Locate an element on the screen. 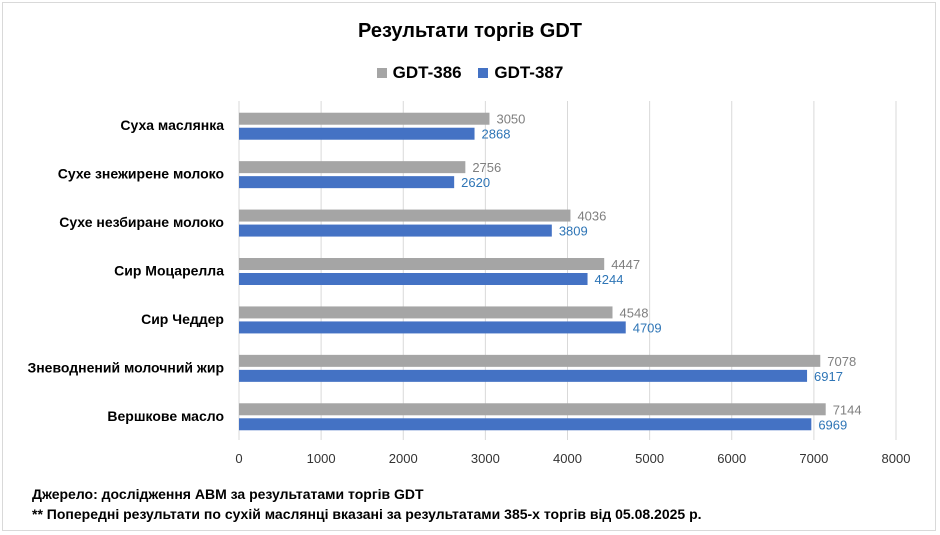 The image size is (940, 535). legend-label-series-1: GDT-386 is located at coordinates (427, 72).